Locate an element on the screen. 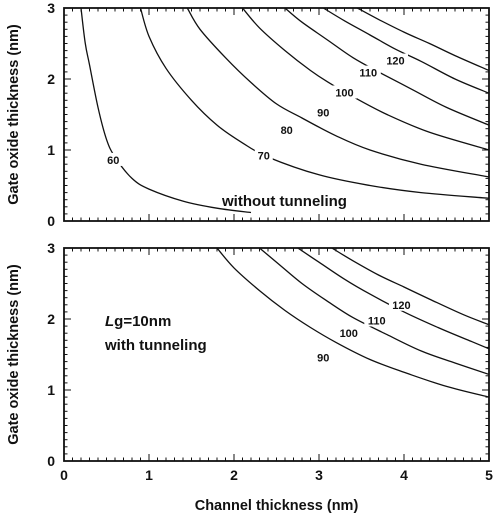  x-tick-label: 2 is located at coordinates (234, 475).